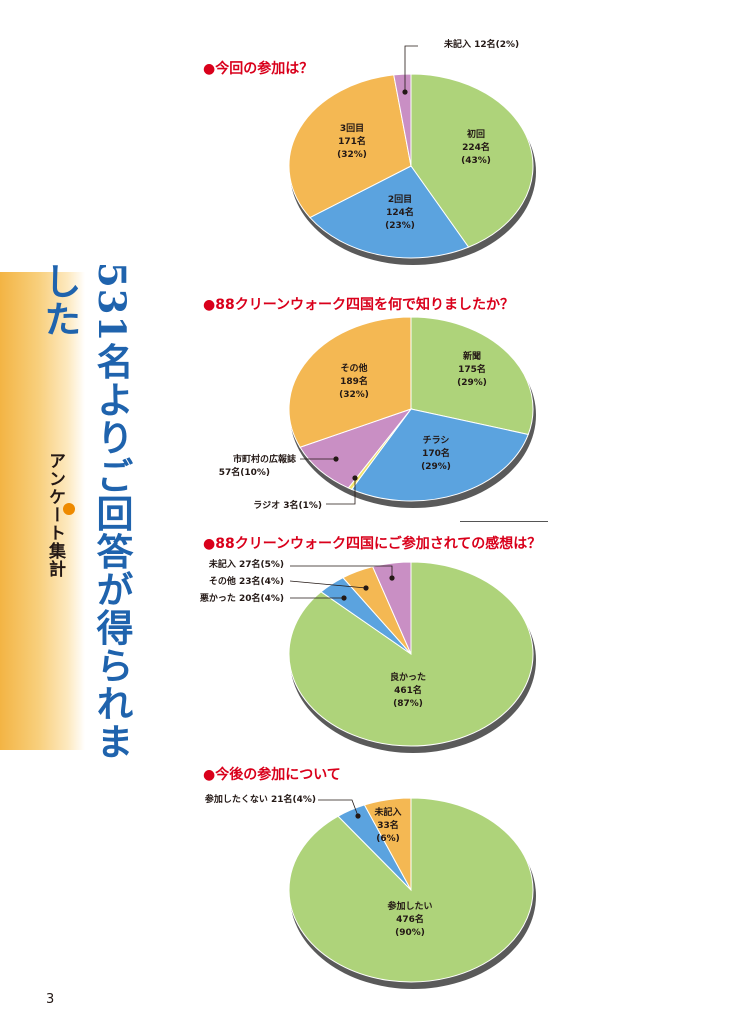  I want to click on pie-1-label-3: 3回目 171名(32%), so click(352, 141).